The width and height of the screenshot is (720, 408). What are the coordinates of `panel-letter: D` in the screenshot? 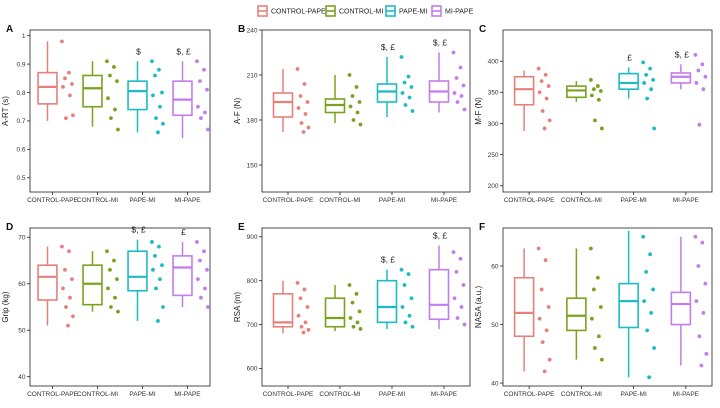 It's located at (9, 227).